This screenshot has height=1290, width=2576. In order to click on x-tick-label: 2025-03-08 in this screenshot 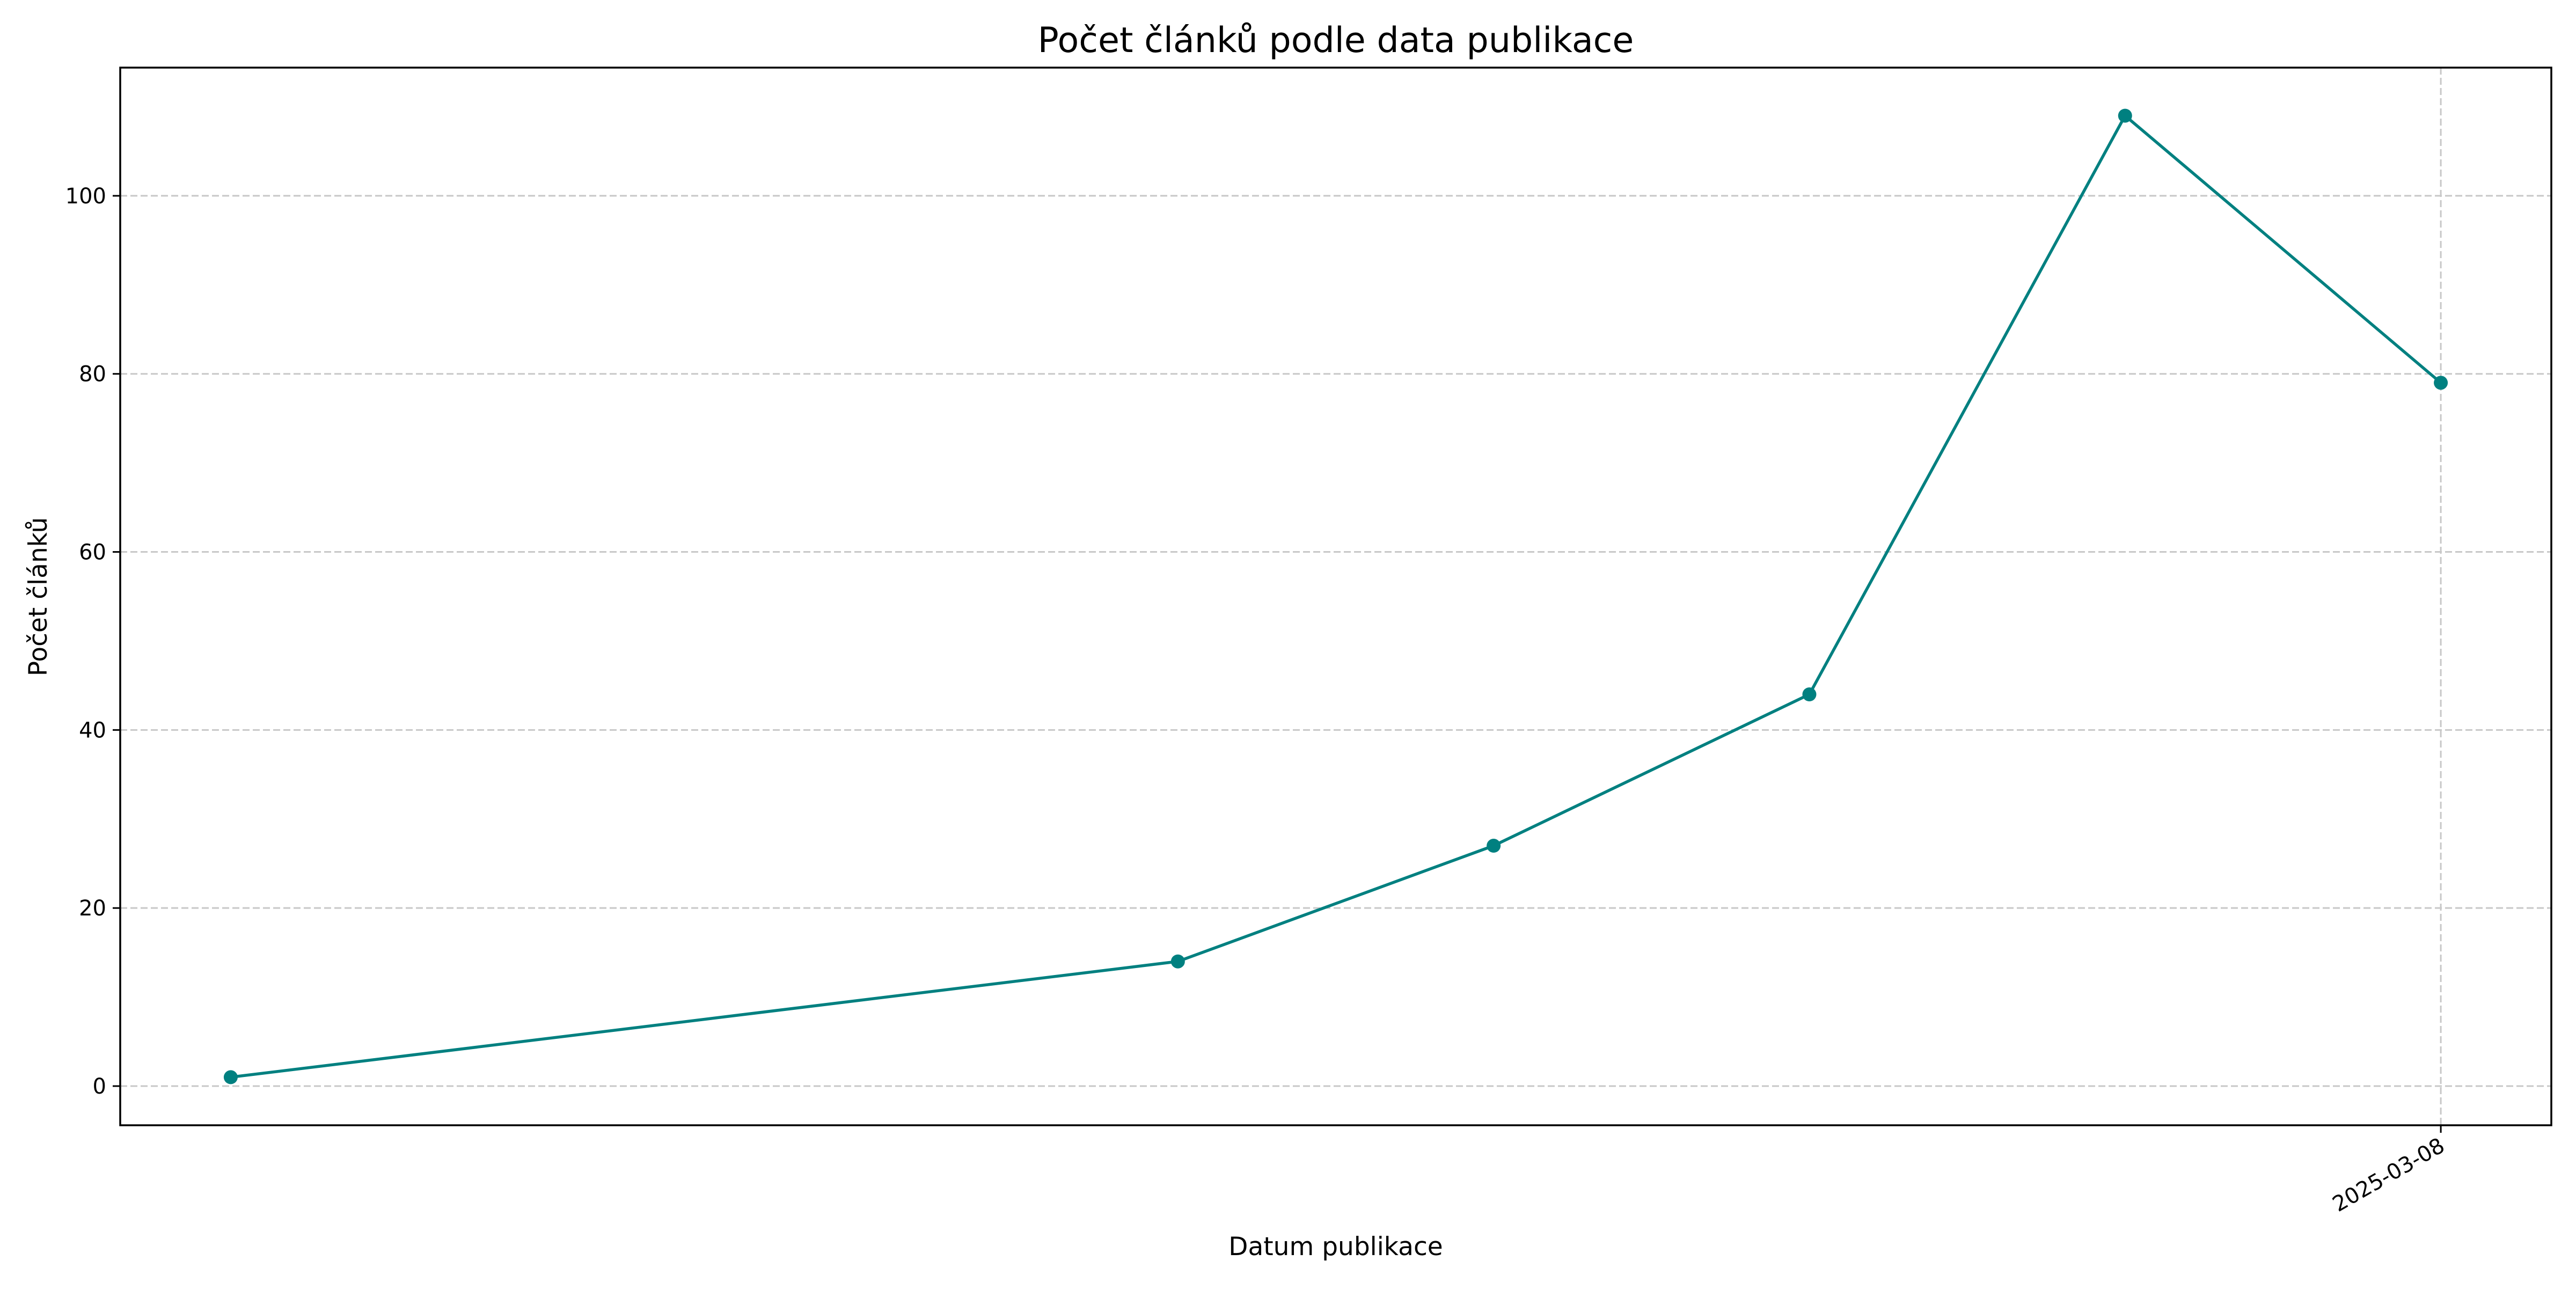, I will do `click(2389, 1175)`.